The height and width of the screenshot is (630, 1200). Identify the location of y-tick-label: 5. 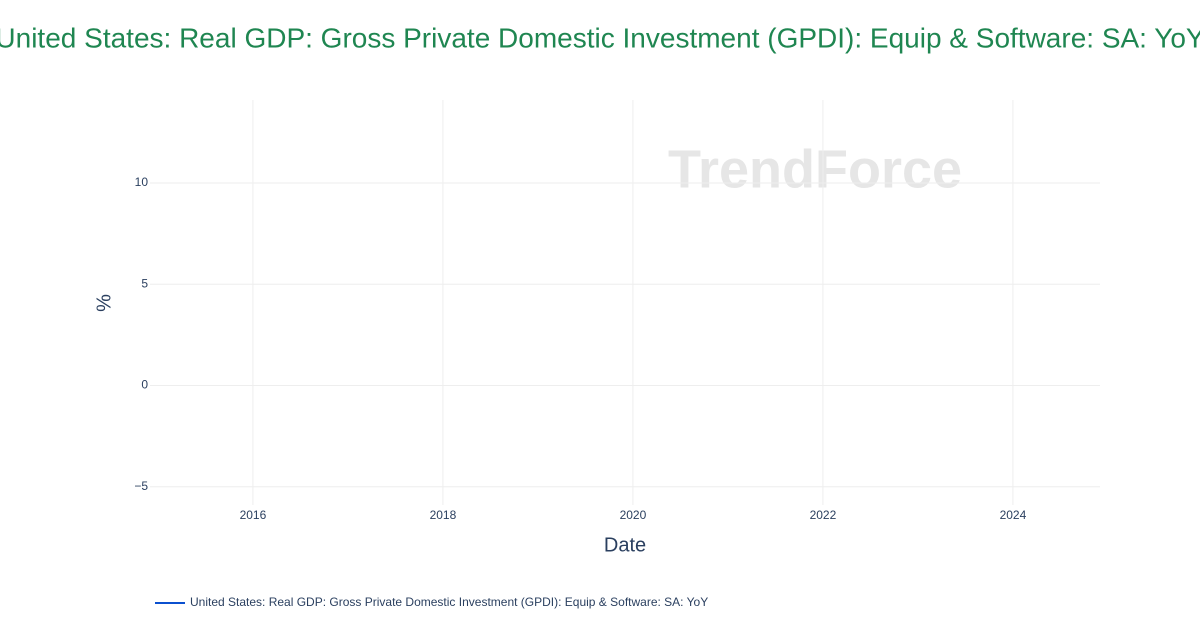
(144, 283).